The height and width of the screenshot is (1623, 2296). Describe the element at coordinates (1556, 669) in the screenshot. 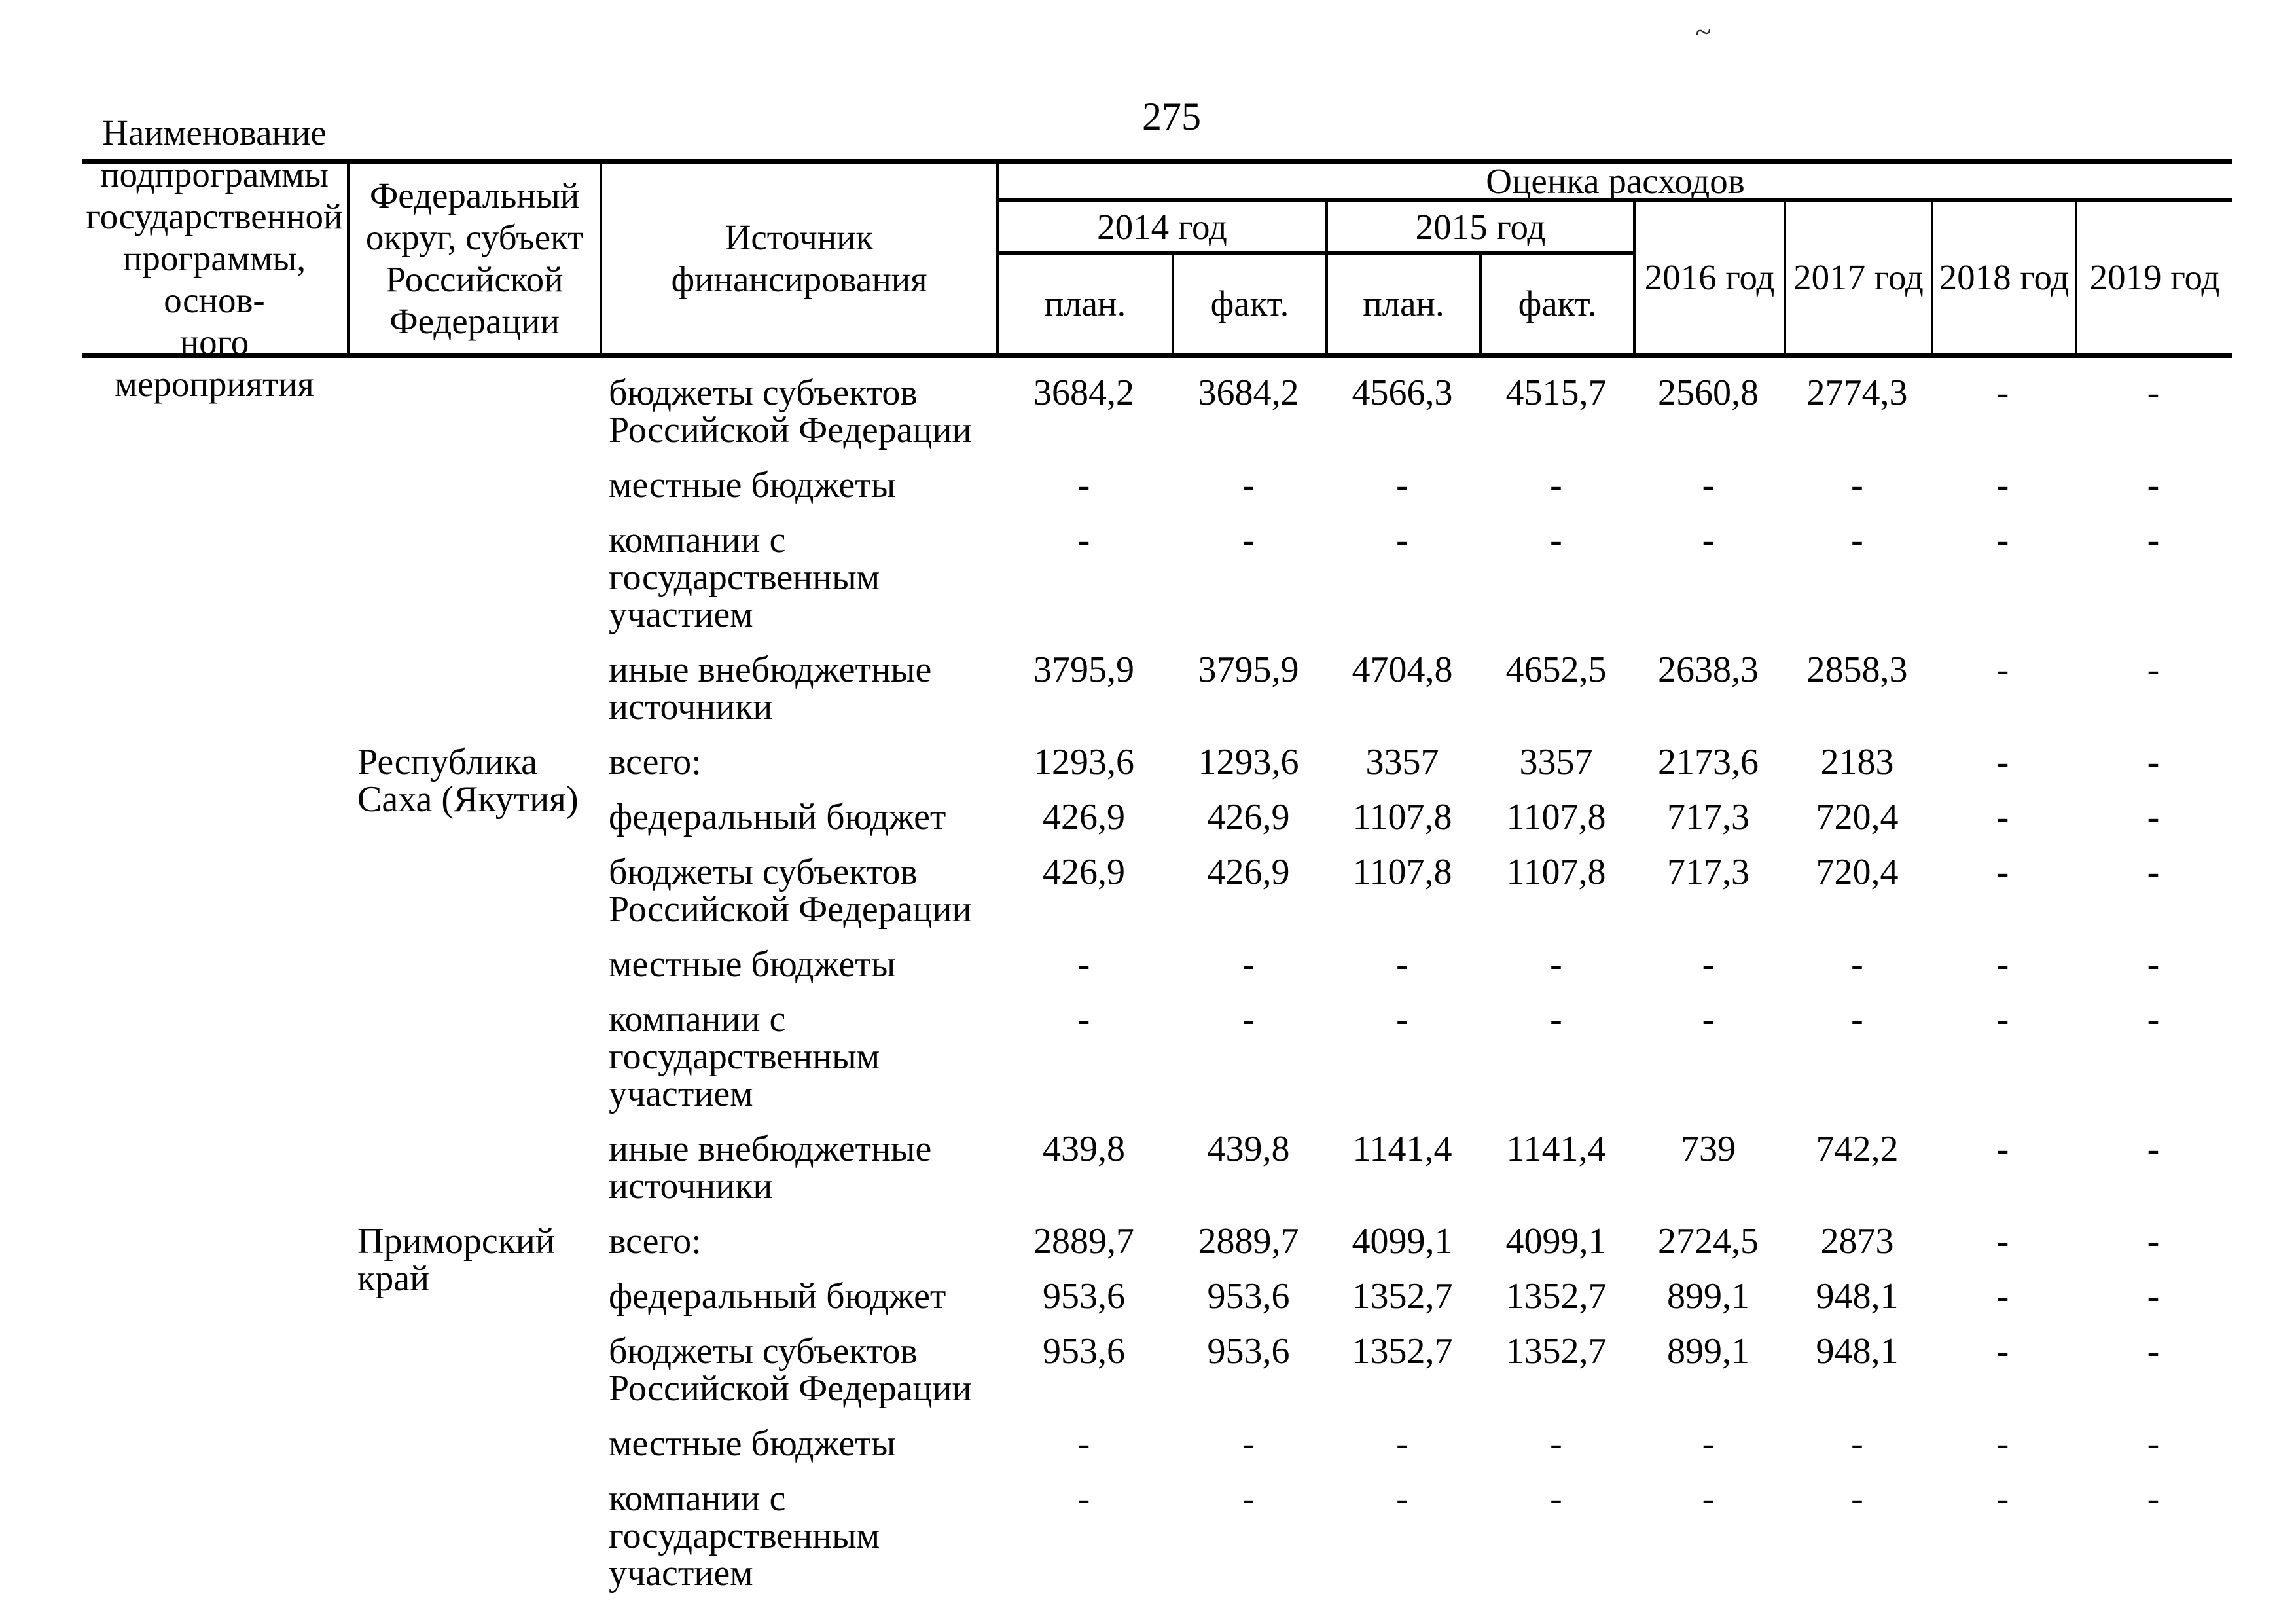

I see `value-cell: 4652,5` at that location.